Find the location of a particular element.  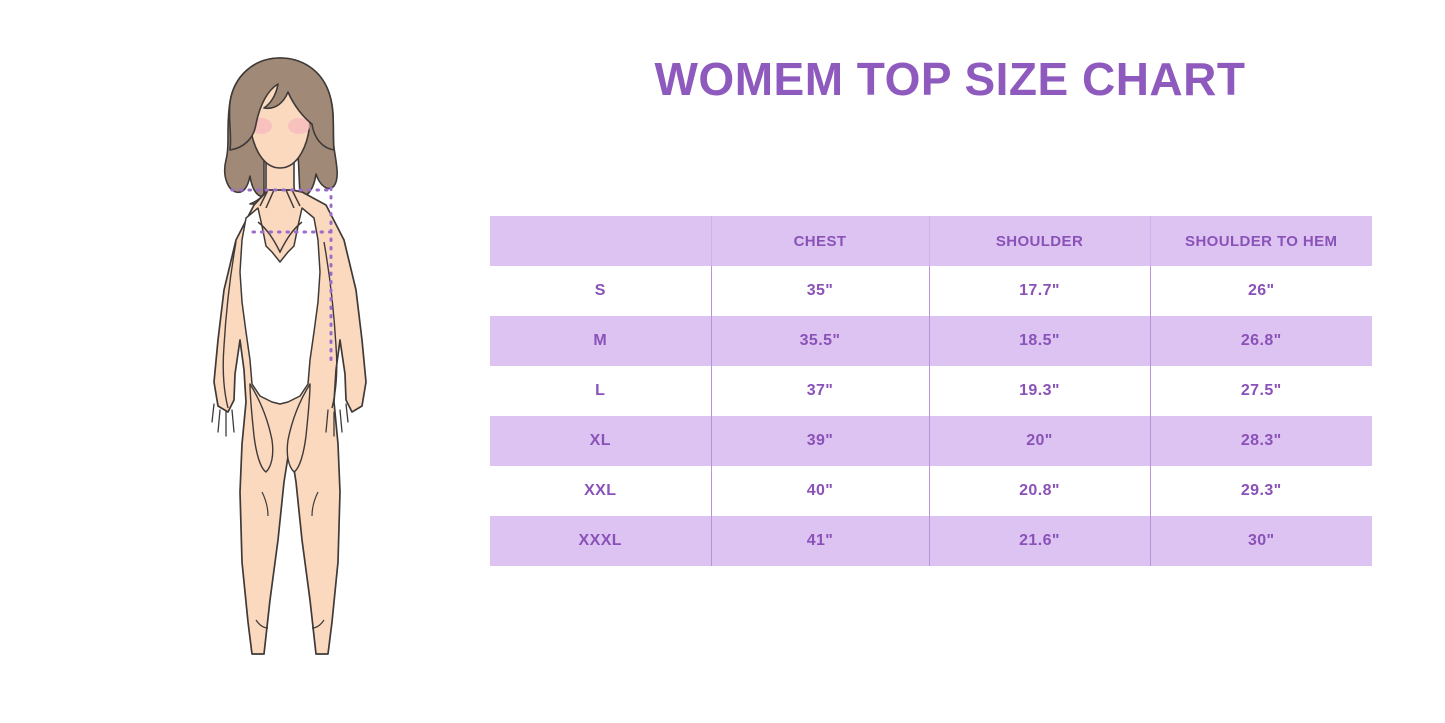

page-title: WOMEM TOP SIZE CHART is located at coordinates (950, 79).